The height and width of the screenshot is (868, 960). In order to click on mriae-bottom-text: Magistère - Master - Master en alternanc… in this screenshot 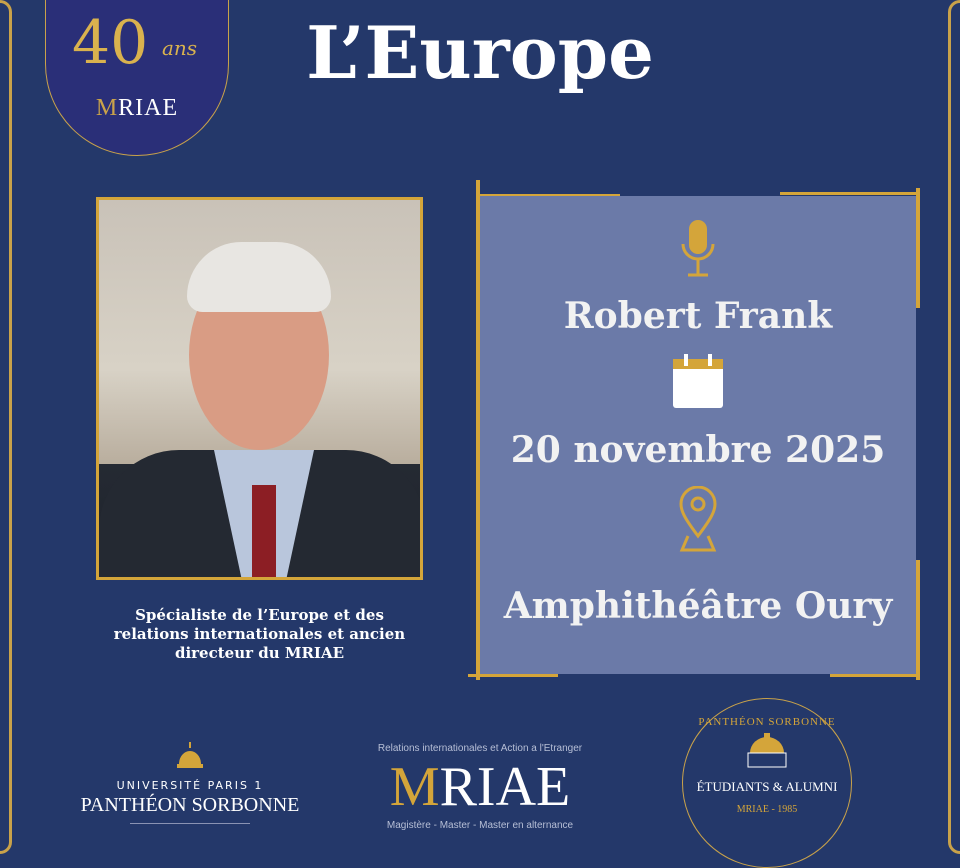, I will do `click(480, 825)`.